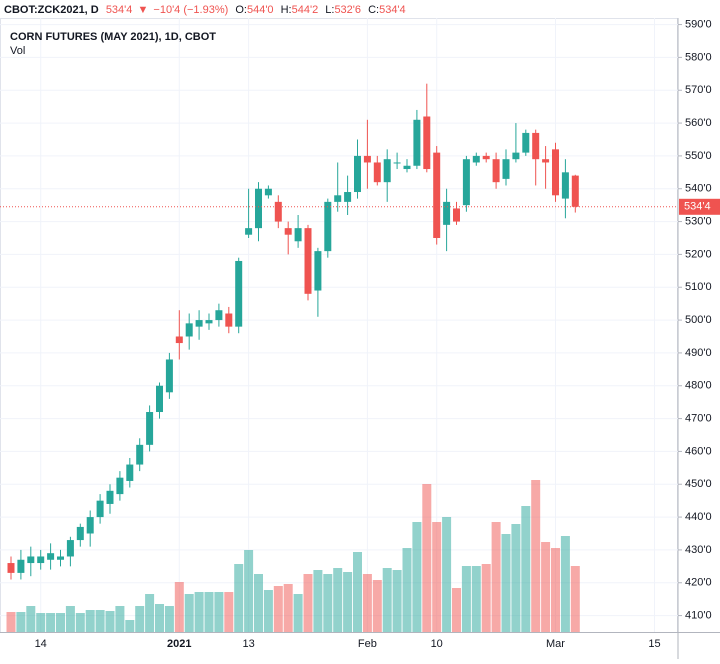  I want to click on y-tick-label: 520'0, so click(698, 254).